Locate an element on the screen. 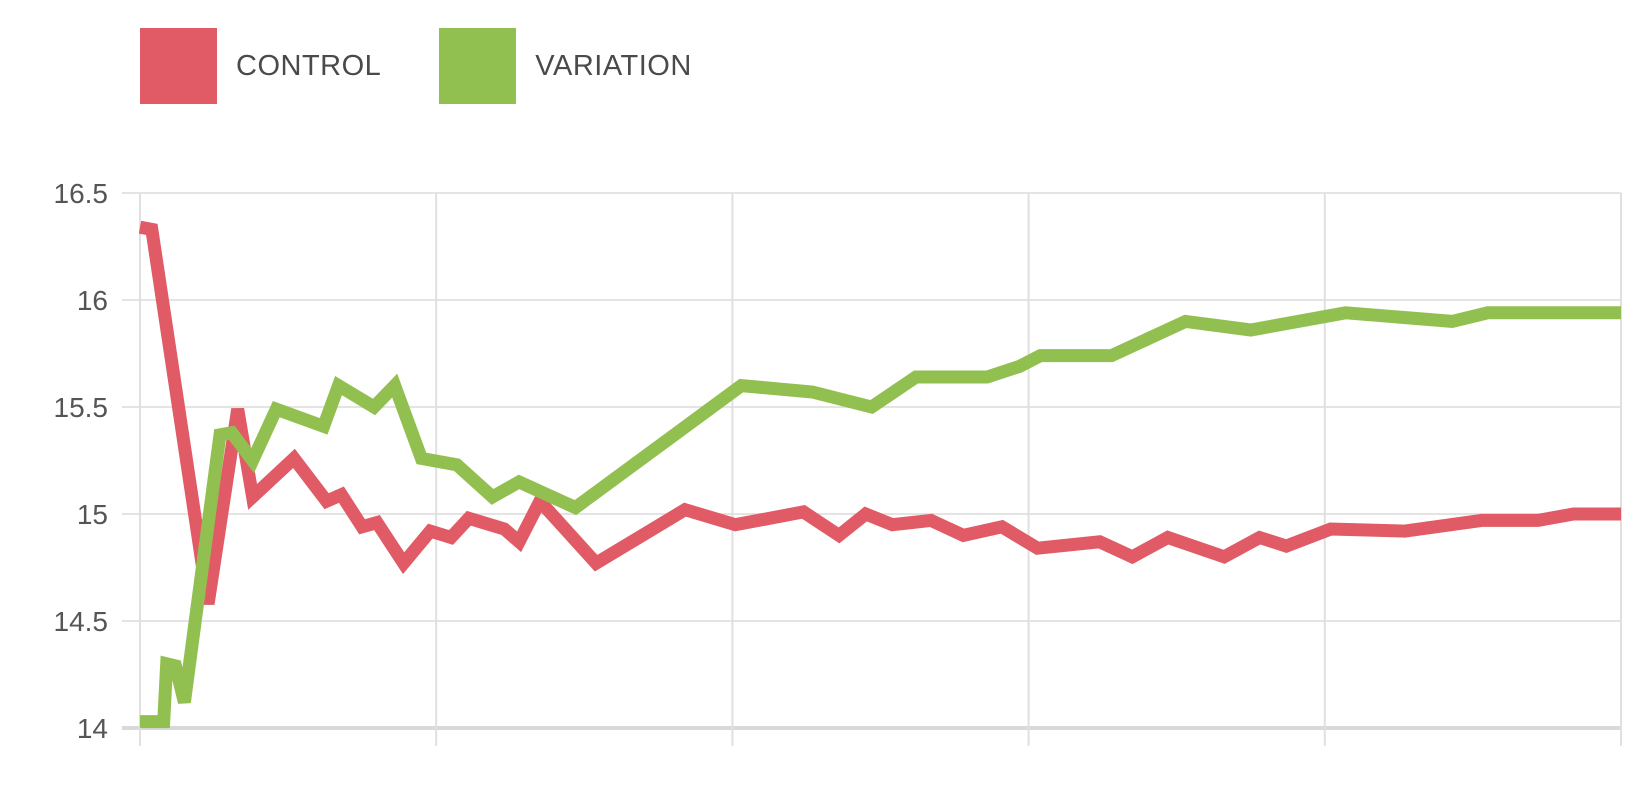 The image size is (1630, 804). y-tick-label: 15 is located at coordinates (92, 514).